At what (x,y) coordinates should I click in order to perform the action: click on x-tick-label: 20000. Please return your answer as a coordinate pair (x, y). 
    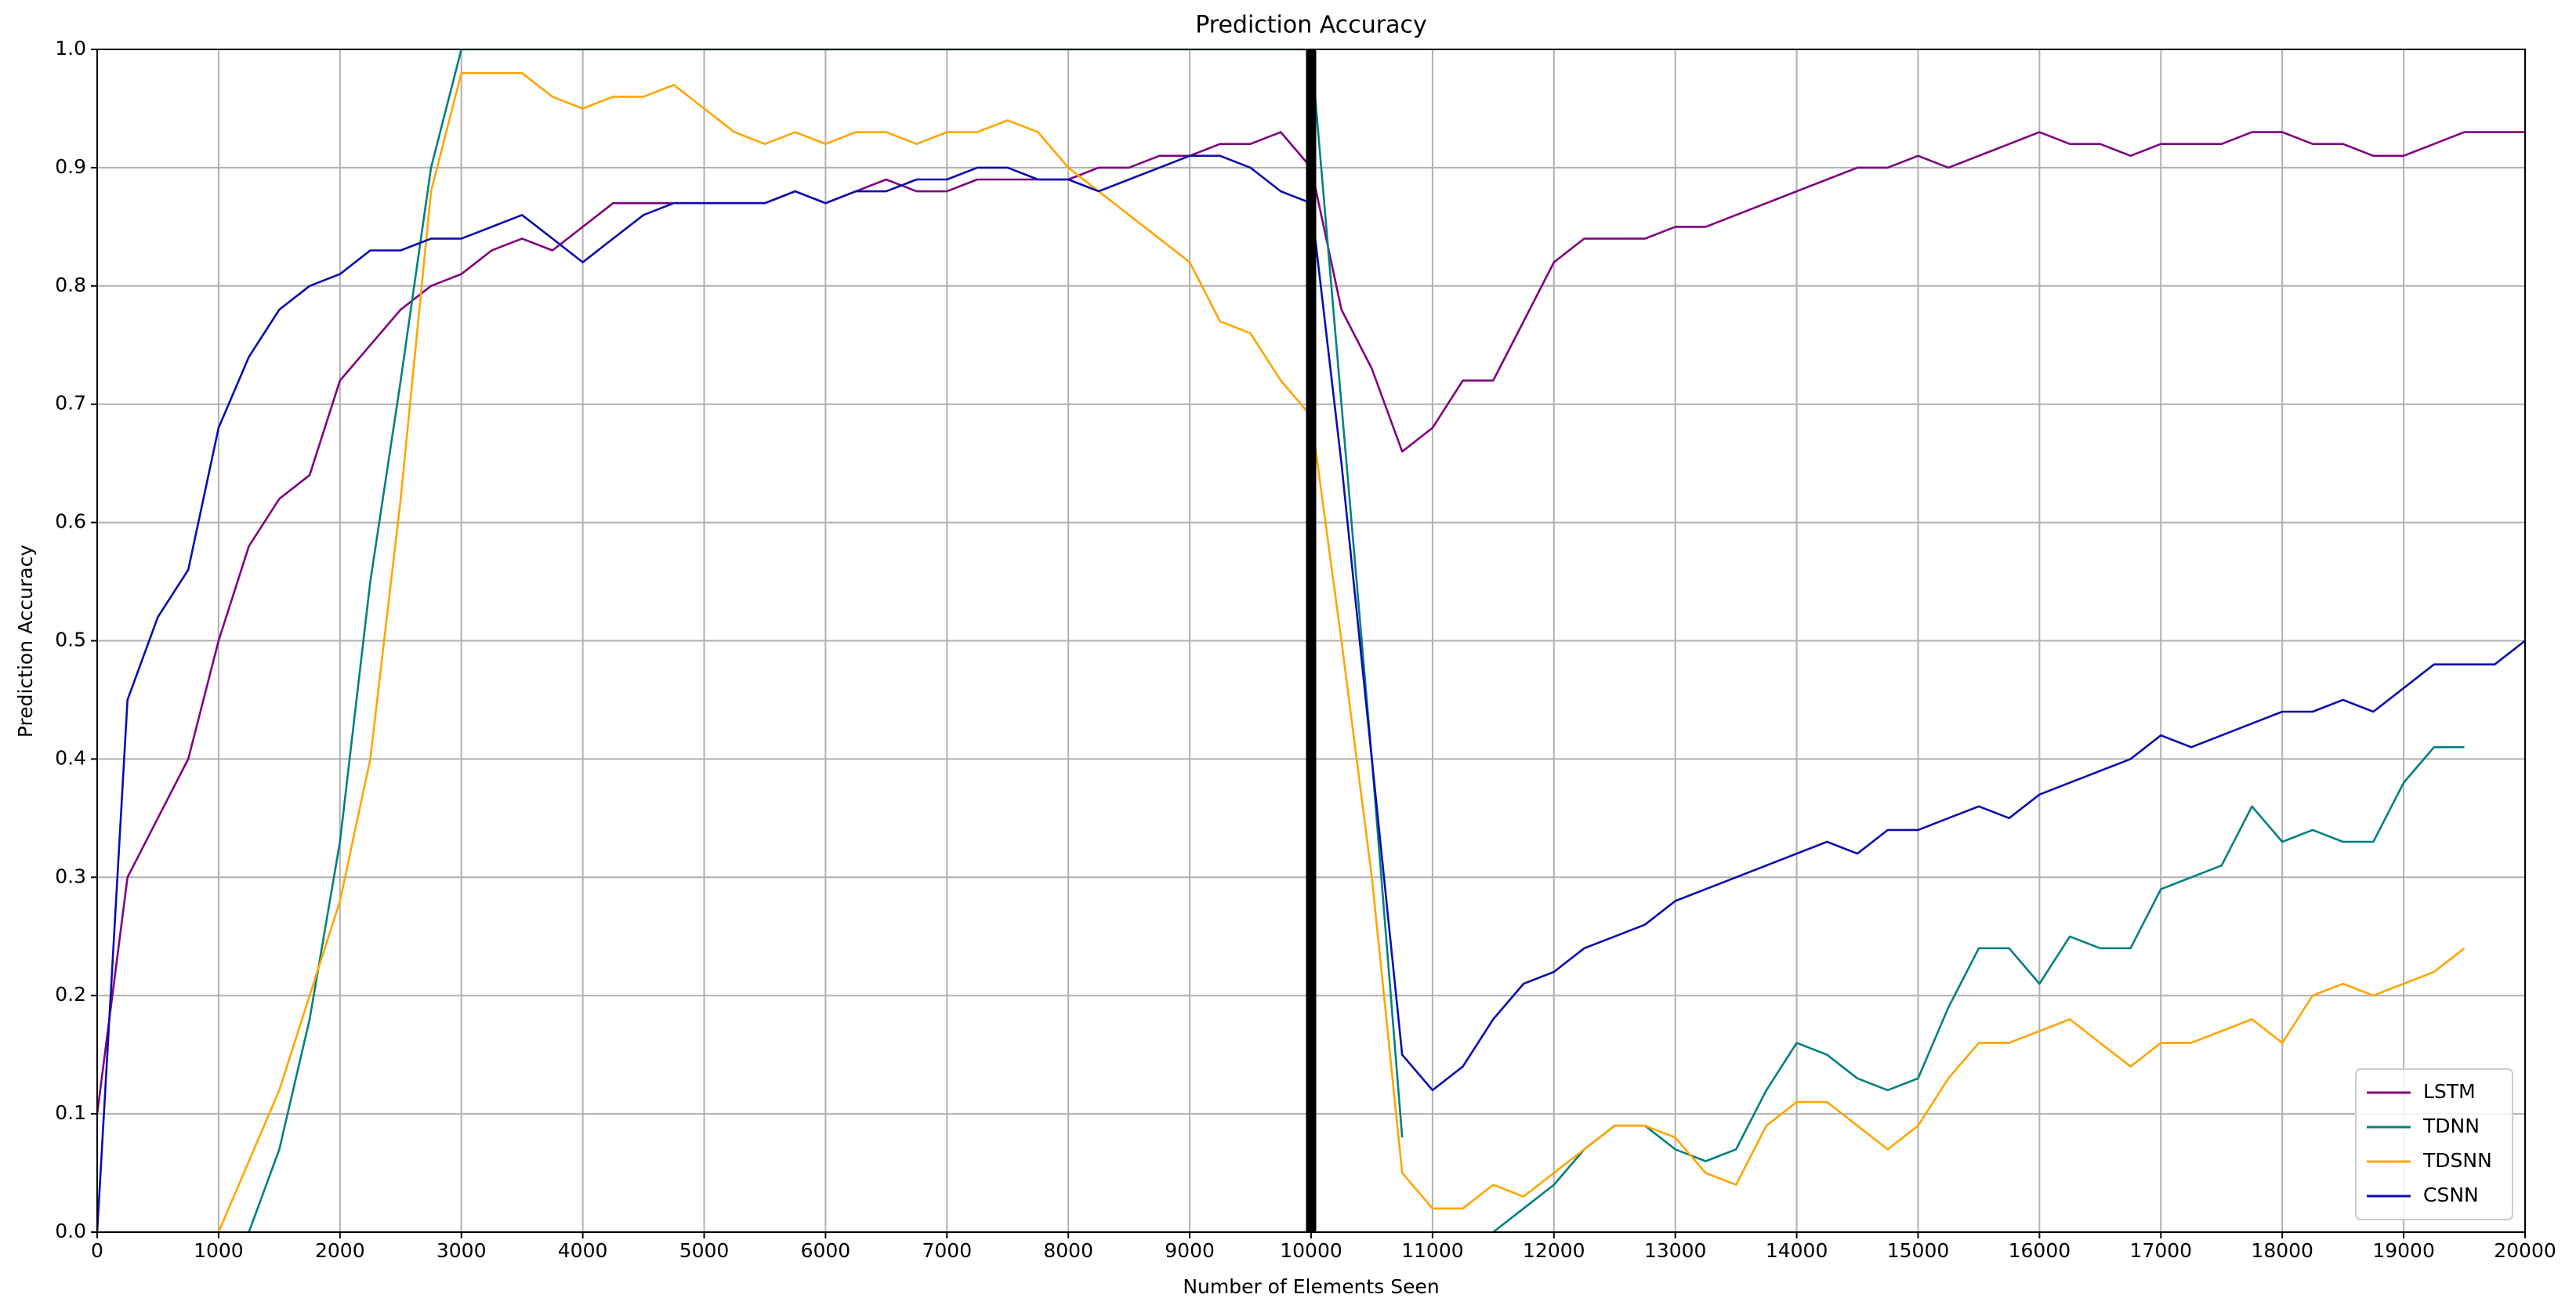
    Looking at the image, I should click on (2525, 1250).